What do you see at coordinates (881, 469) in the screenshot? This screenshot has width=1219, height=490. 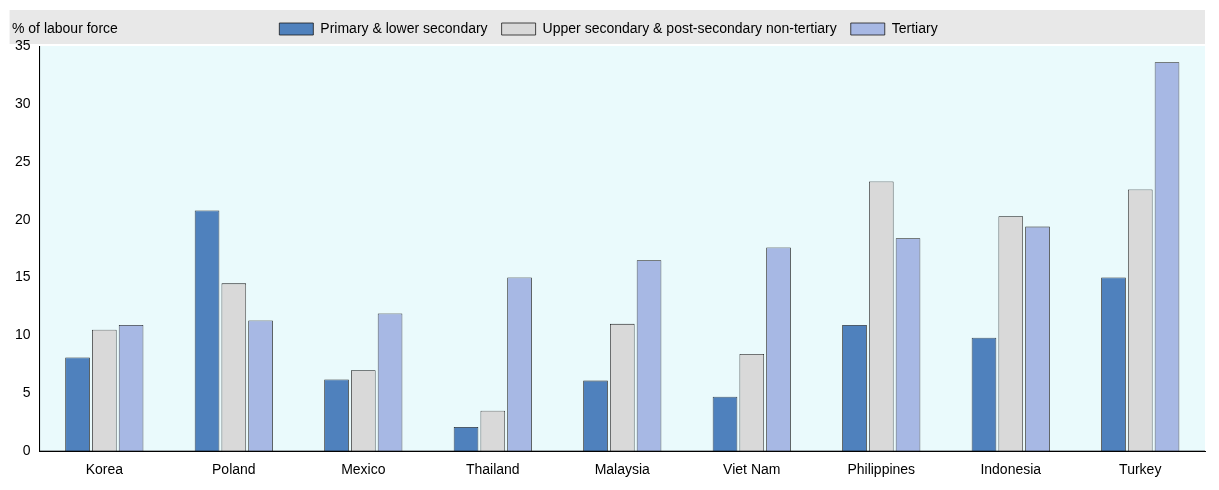 I see `x-tick-label: Philippines` at bounding box center [881, 469].